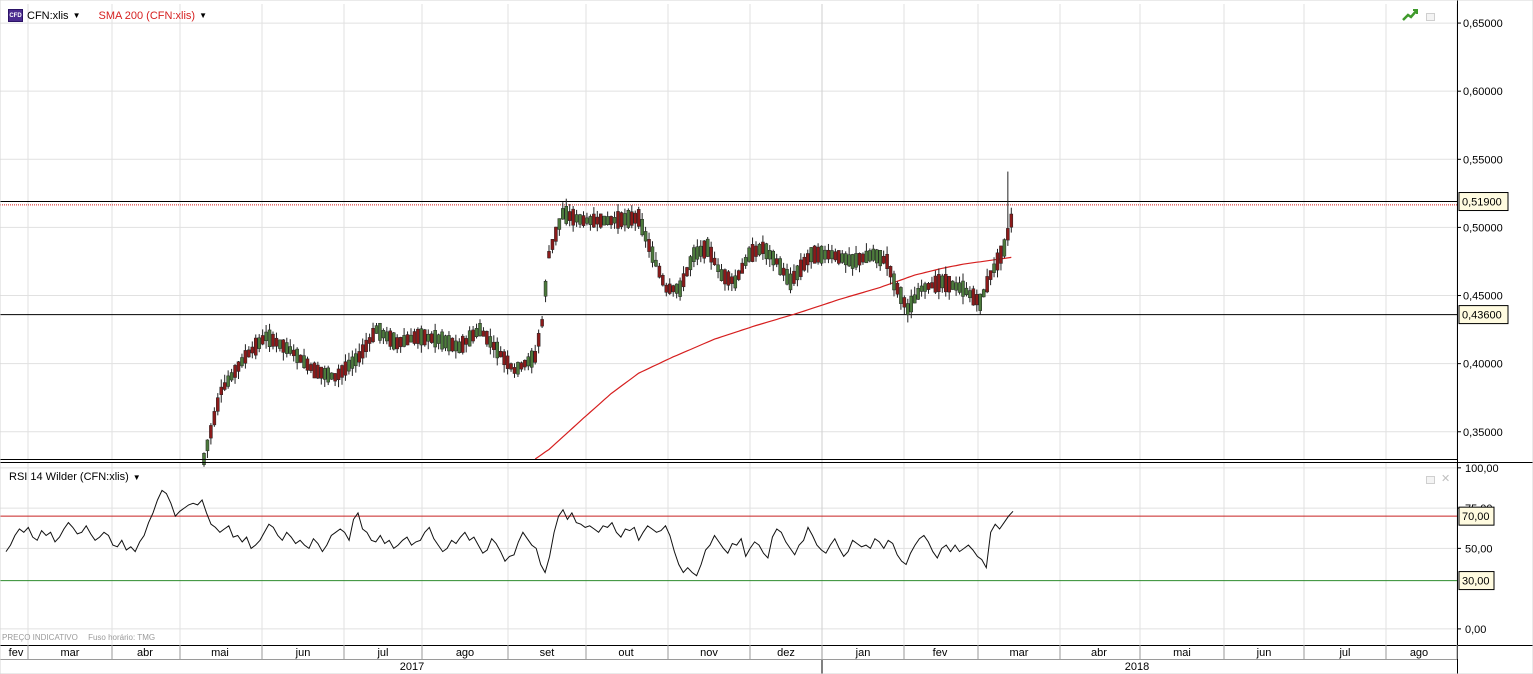  I want to click on sma-legend-label: SMA 200 (CFN:xlis), so click(147, 15).